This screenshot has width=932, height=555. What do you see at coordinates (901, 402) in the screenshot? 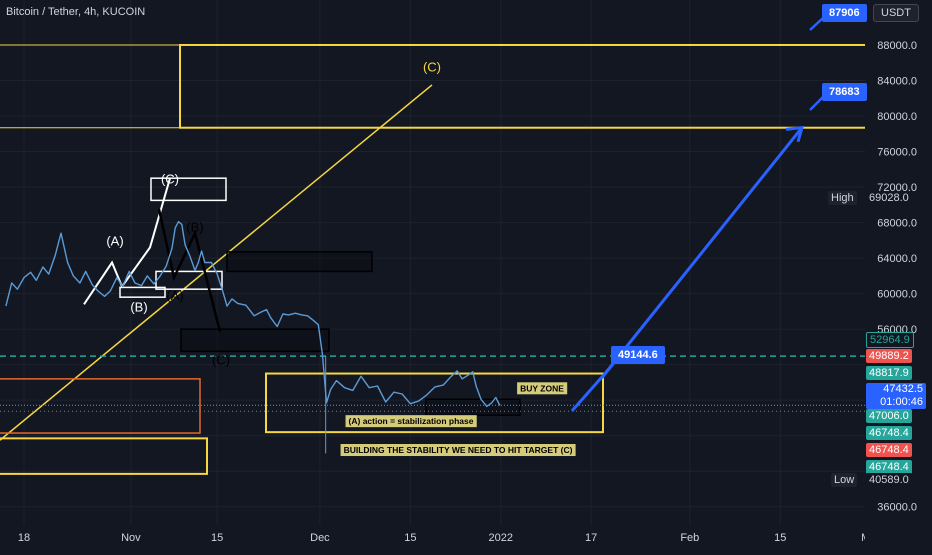
I see `bar-countdown: 01:00:46` at bounding box center [901, 402].